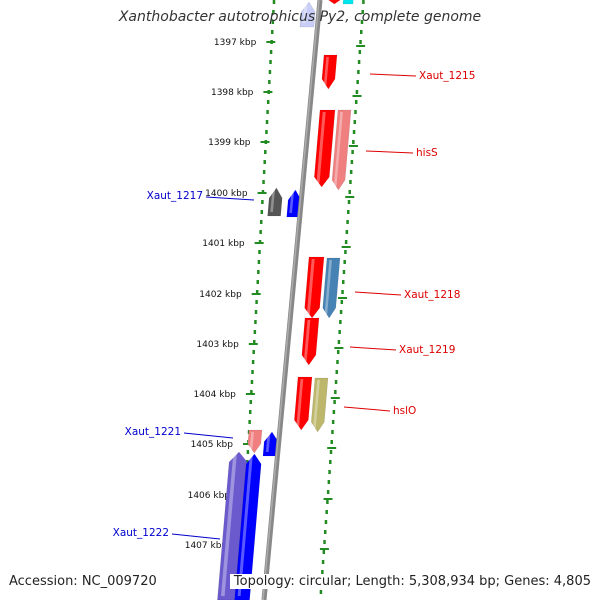  I want to click on gene-label: Xaut_1221, so click(153, 432).